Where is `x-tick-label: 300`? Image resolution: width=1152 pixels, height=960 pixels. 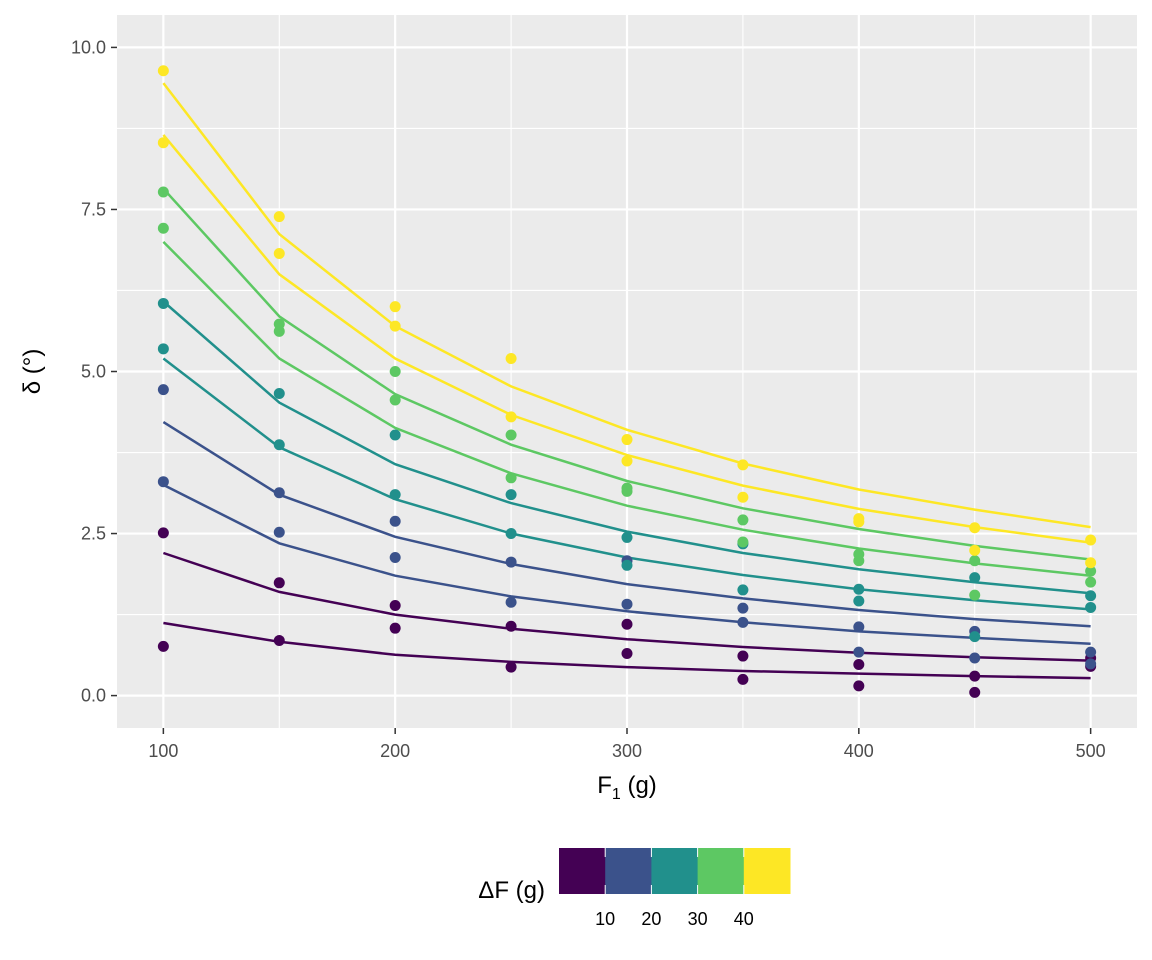 x-tick-label: 300 is located at coordinates (627, 751).